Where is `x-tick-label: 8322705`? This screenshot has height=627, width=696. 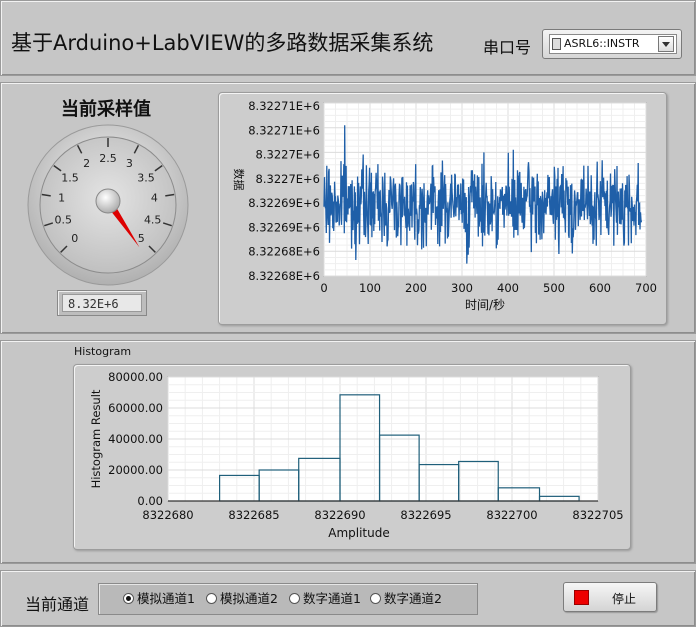 x-tick-label: 8322705 is located at coordinates (597, 515).